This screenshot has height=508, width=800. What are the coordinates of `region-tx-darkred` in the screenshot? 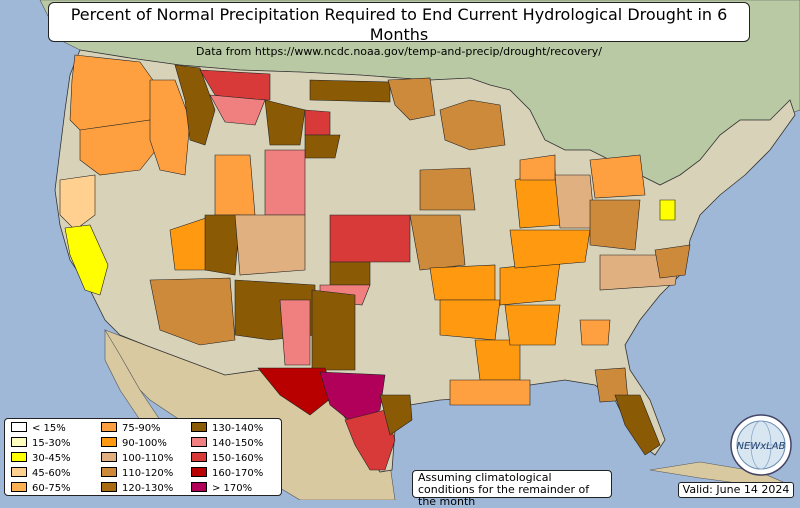 It's located at (296, 391).